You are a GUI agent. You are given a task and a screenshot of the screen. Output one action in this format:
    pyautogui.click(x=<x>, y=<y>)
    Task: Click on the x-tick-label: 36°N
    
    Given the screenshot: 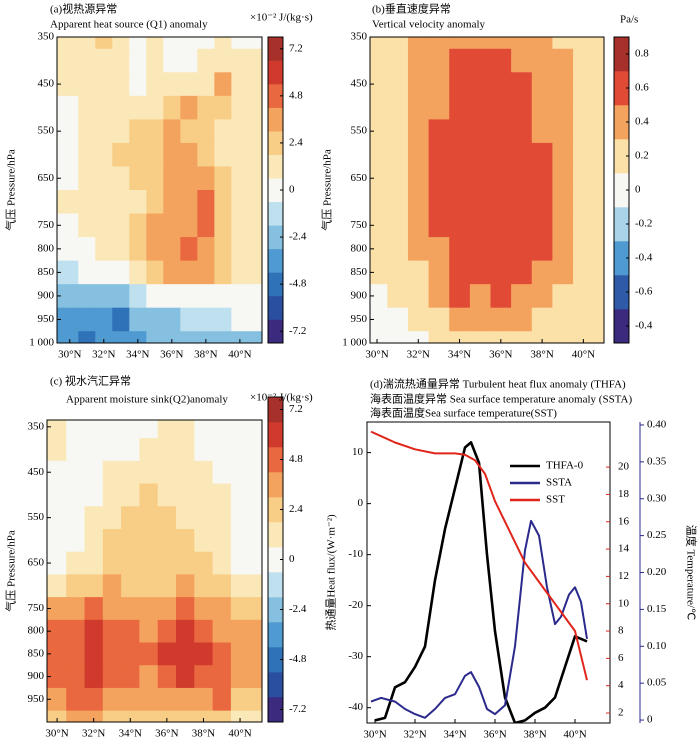 What is the action you would take?
    pyautogui.click(x=500, y=355)
    